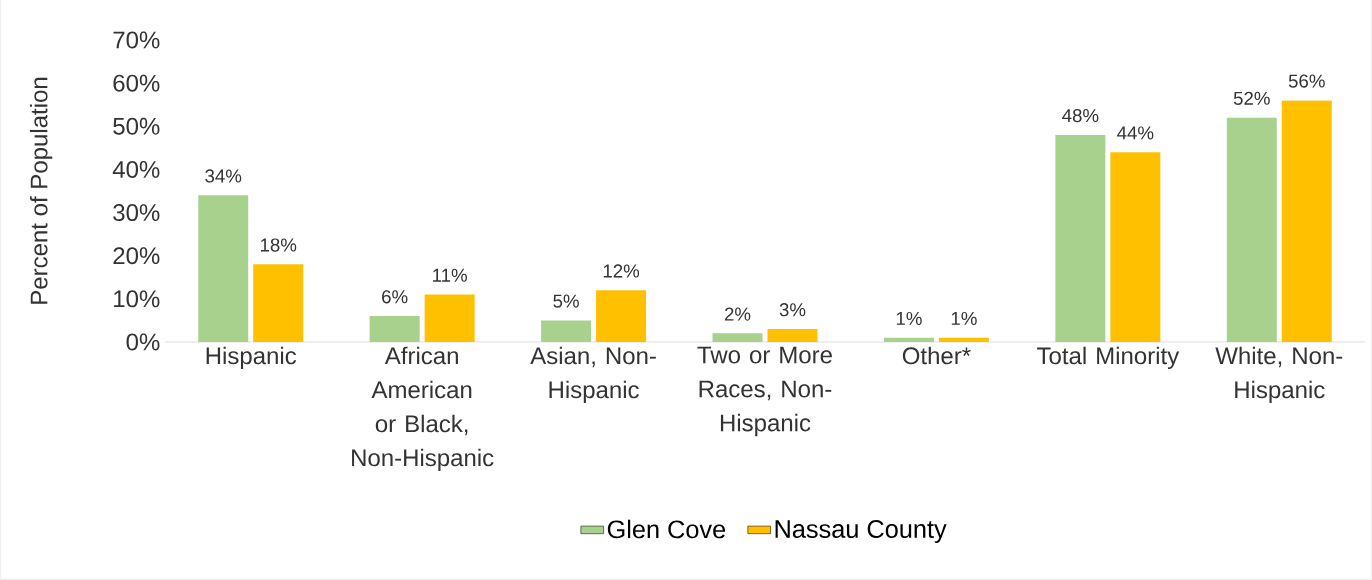 Image resolution: width=1372 pixels, height=580 pixels. I want to click on x-tick-label: Other*, so click(936, 355).